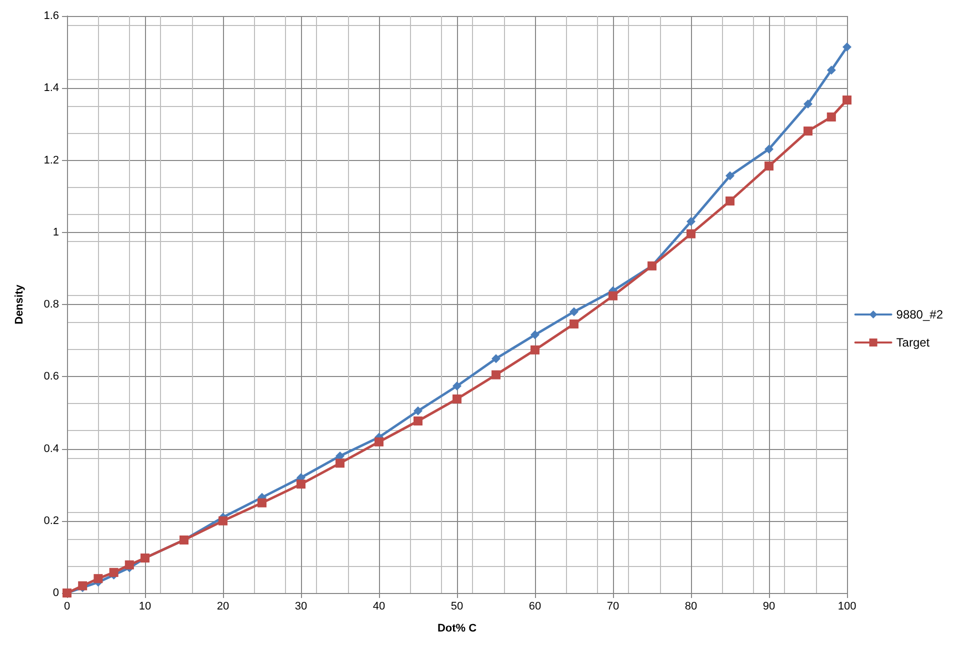 This screenshot has width=968, height=657. What do you see at coordinates (913, 343) in the screenshot?
I see `legend-label: Target` at bounding box center [913, 343].